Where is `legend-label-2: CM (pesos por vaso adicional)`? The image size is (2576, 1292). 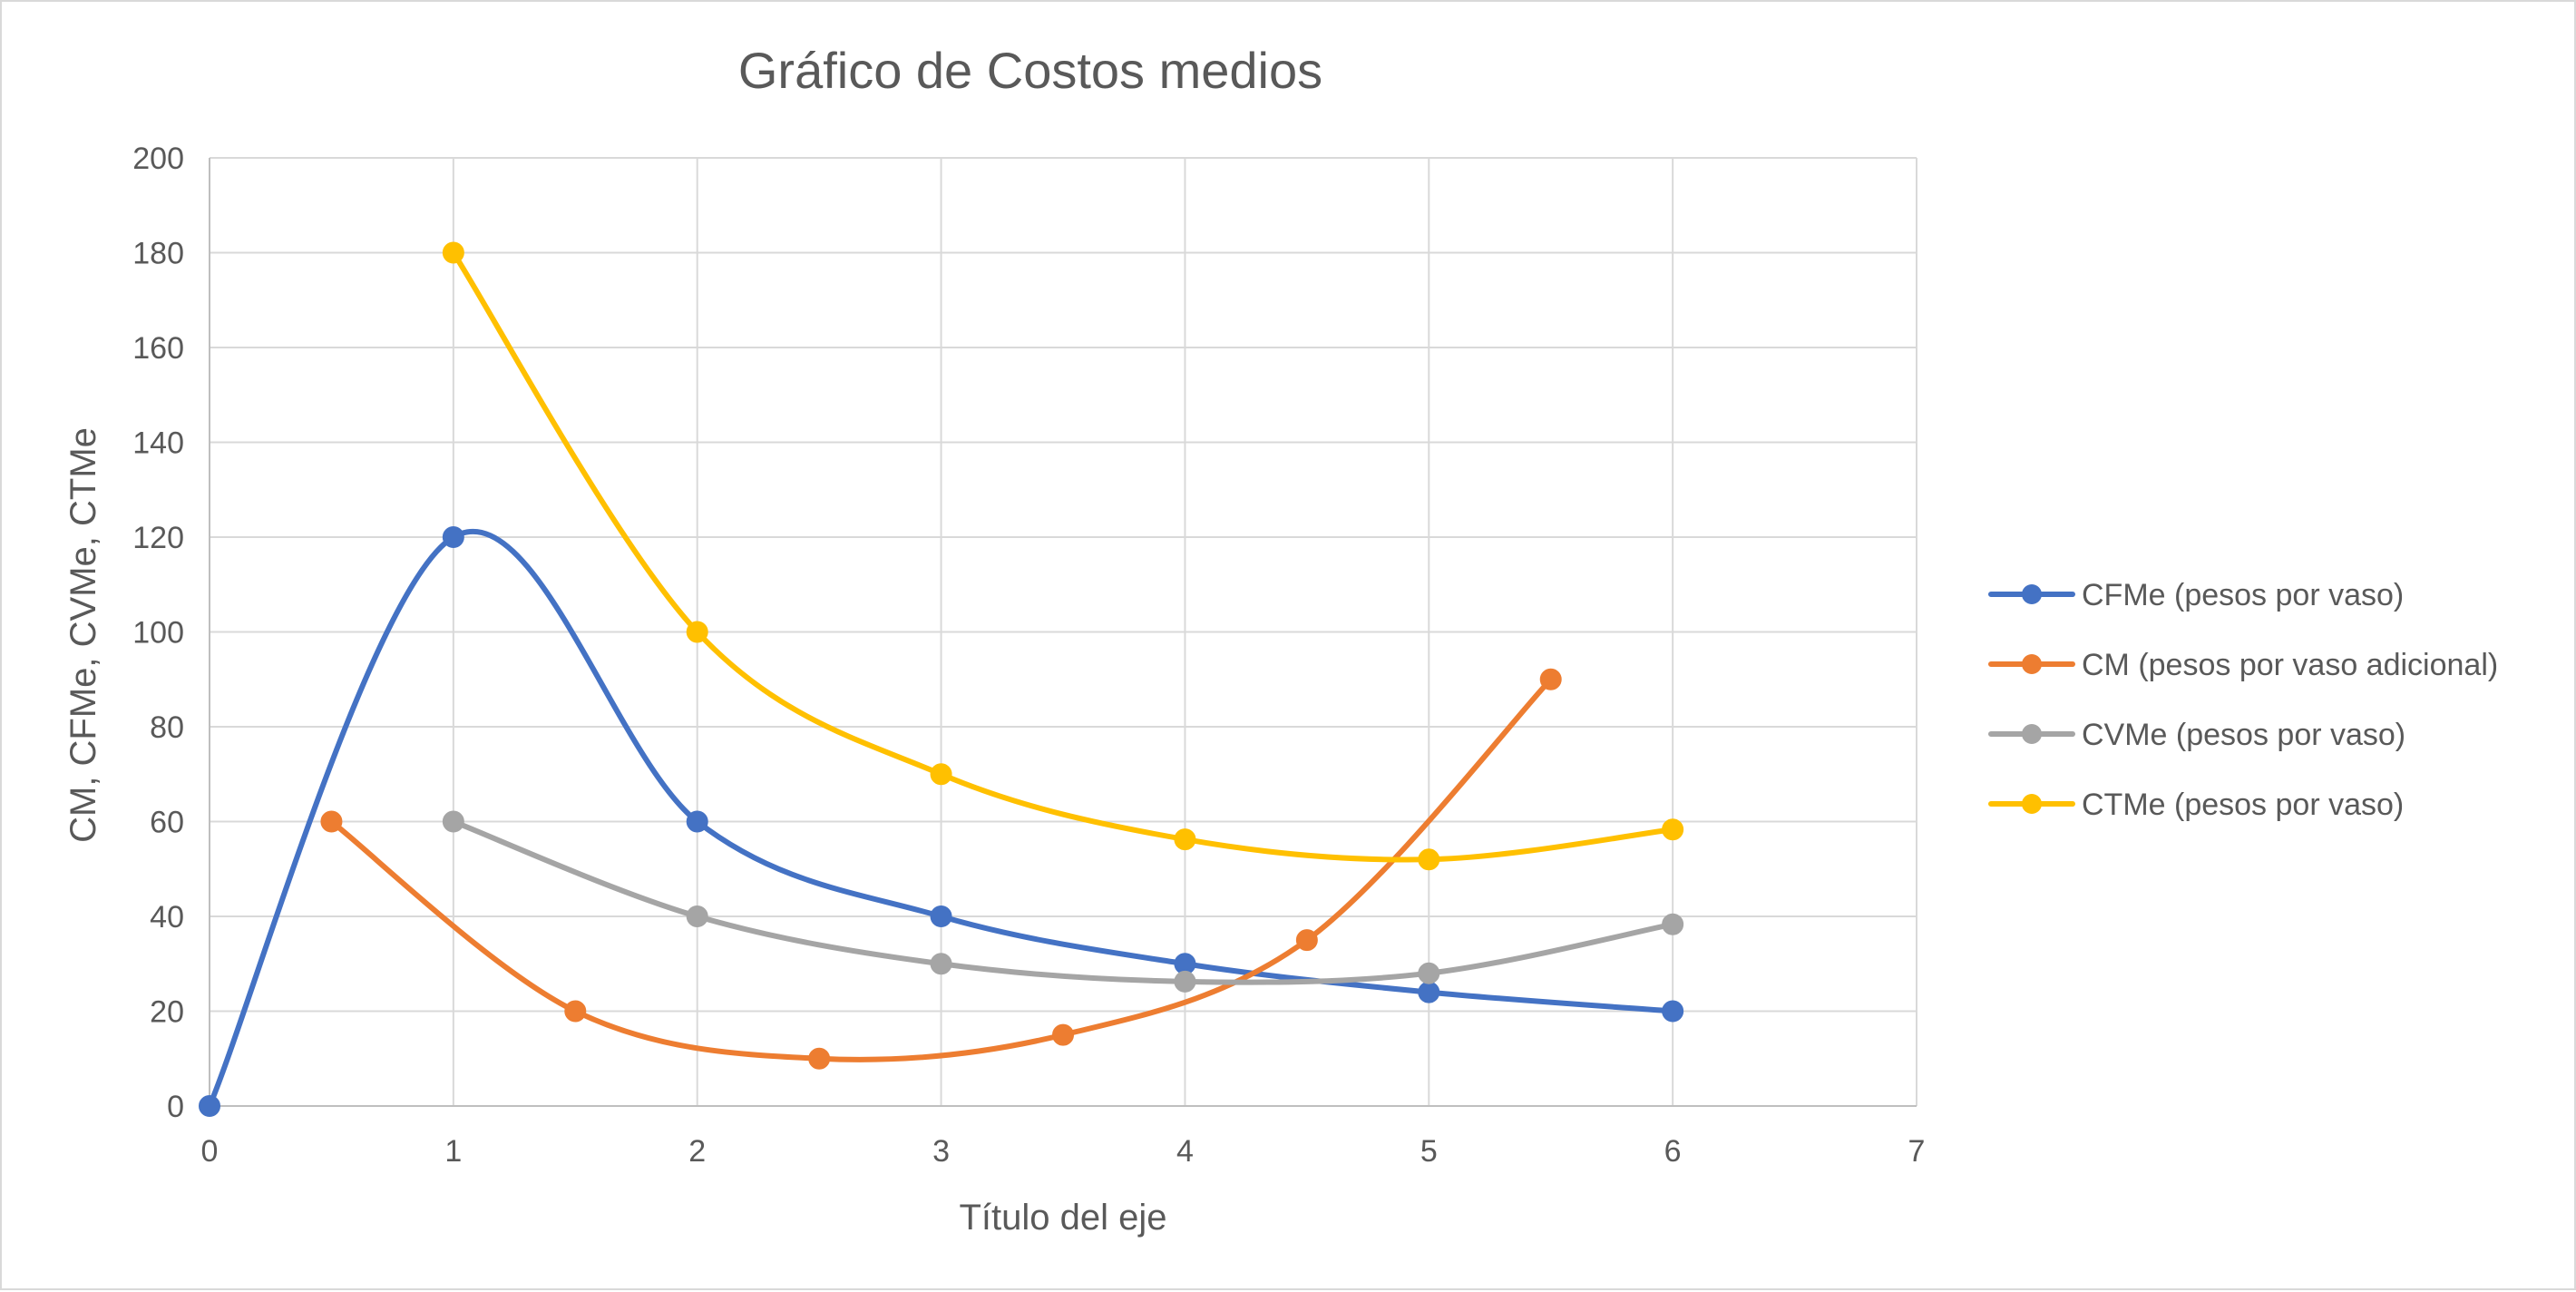
legend-label-2: CM (pesos por vaso adicional) is located at coordinates (2290, 665).